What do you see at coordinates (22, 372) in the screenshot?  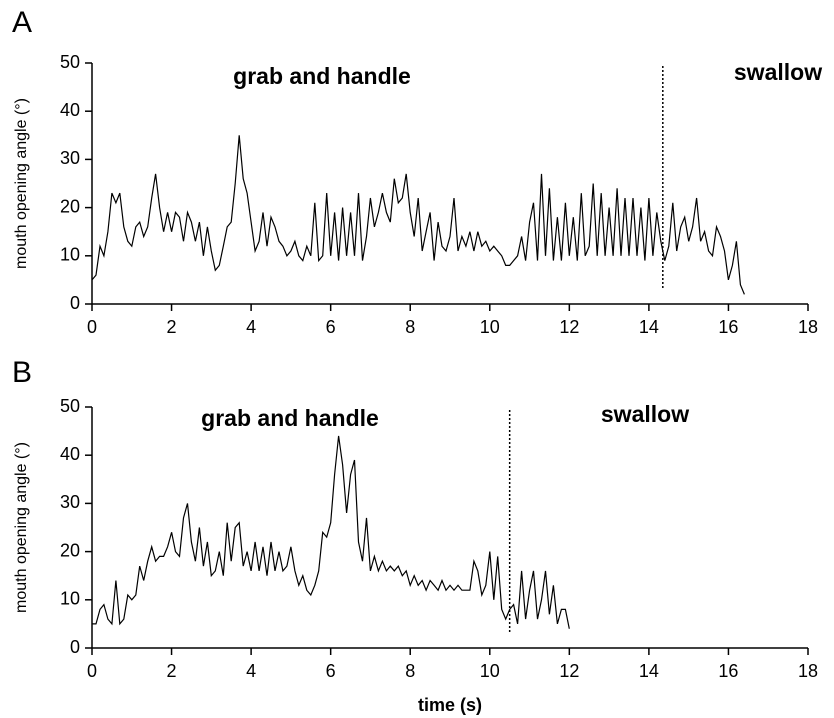 I see `panel-label: B` at bounding box center [22, 372].